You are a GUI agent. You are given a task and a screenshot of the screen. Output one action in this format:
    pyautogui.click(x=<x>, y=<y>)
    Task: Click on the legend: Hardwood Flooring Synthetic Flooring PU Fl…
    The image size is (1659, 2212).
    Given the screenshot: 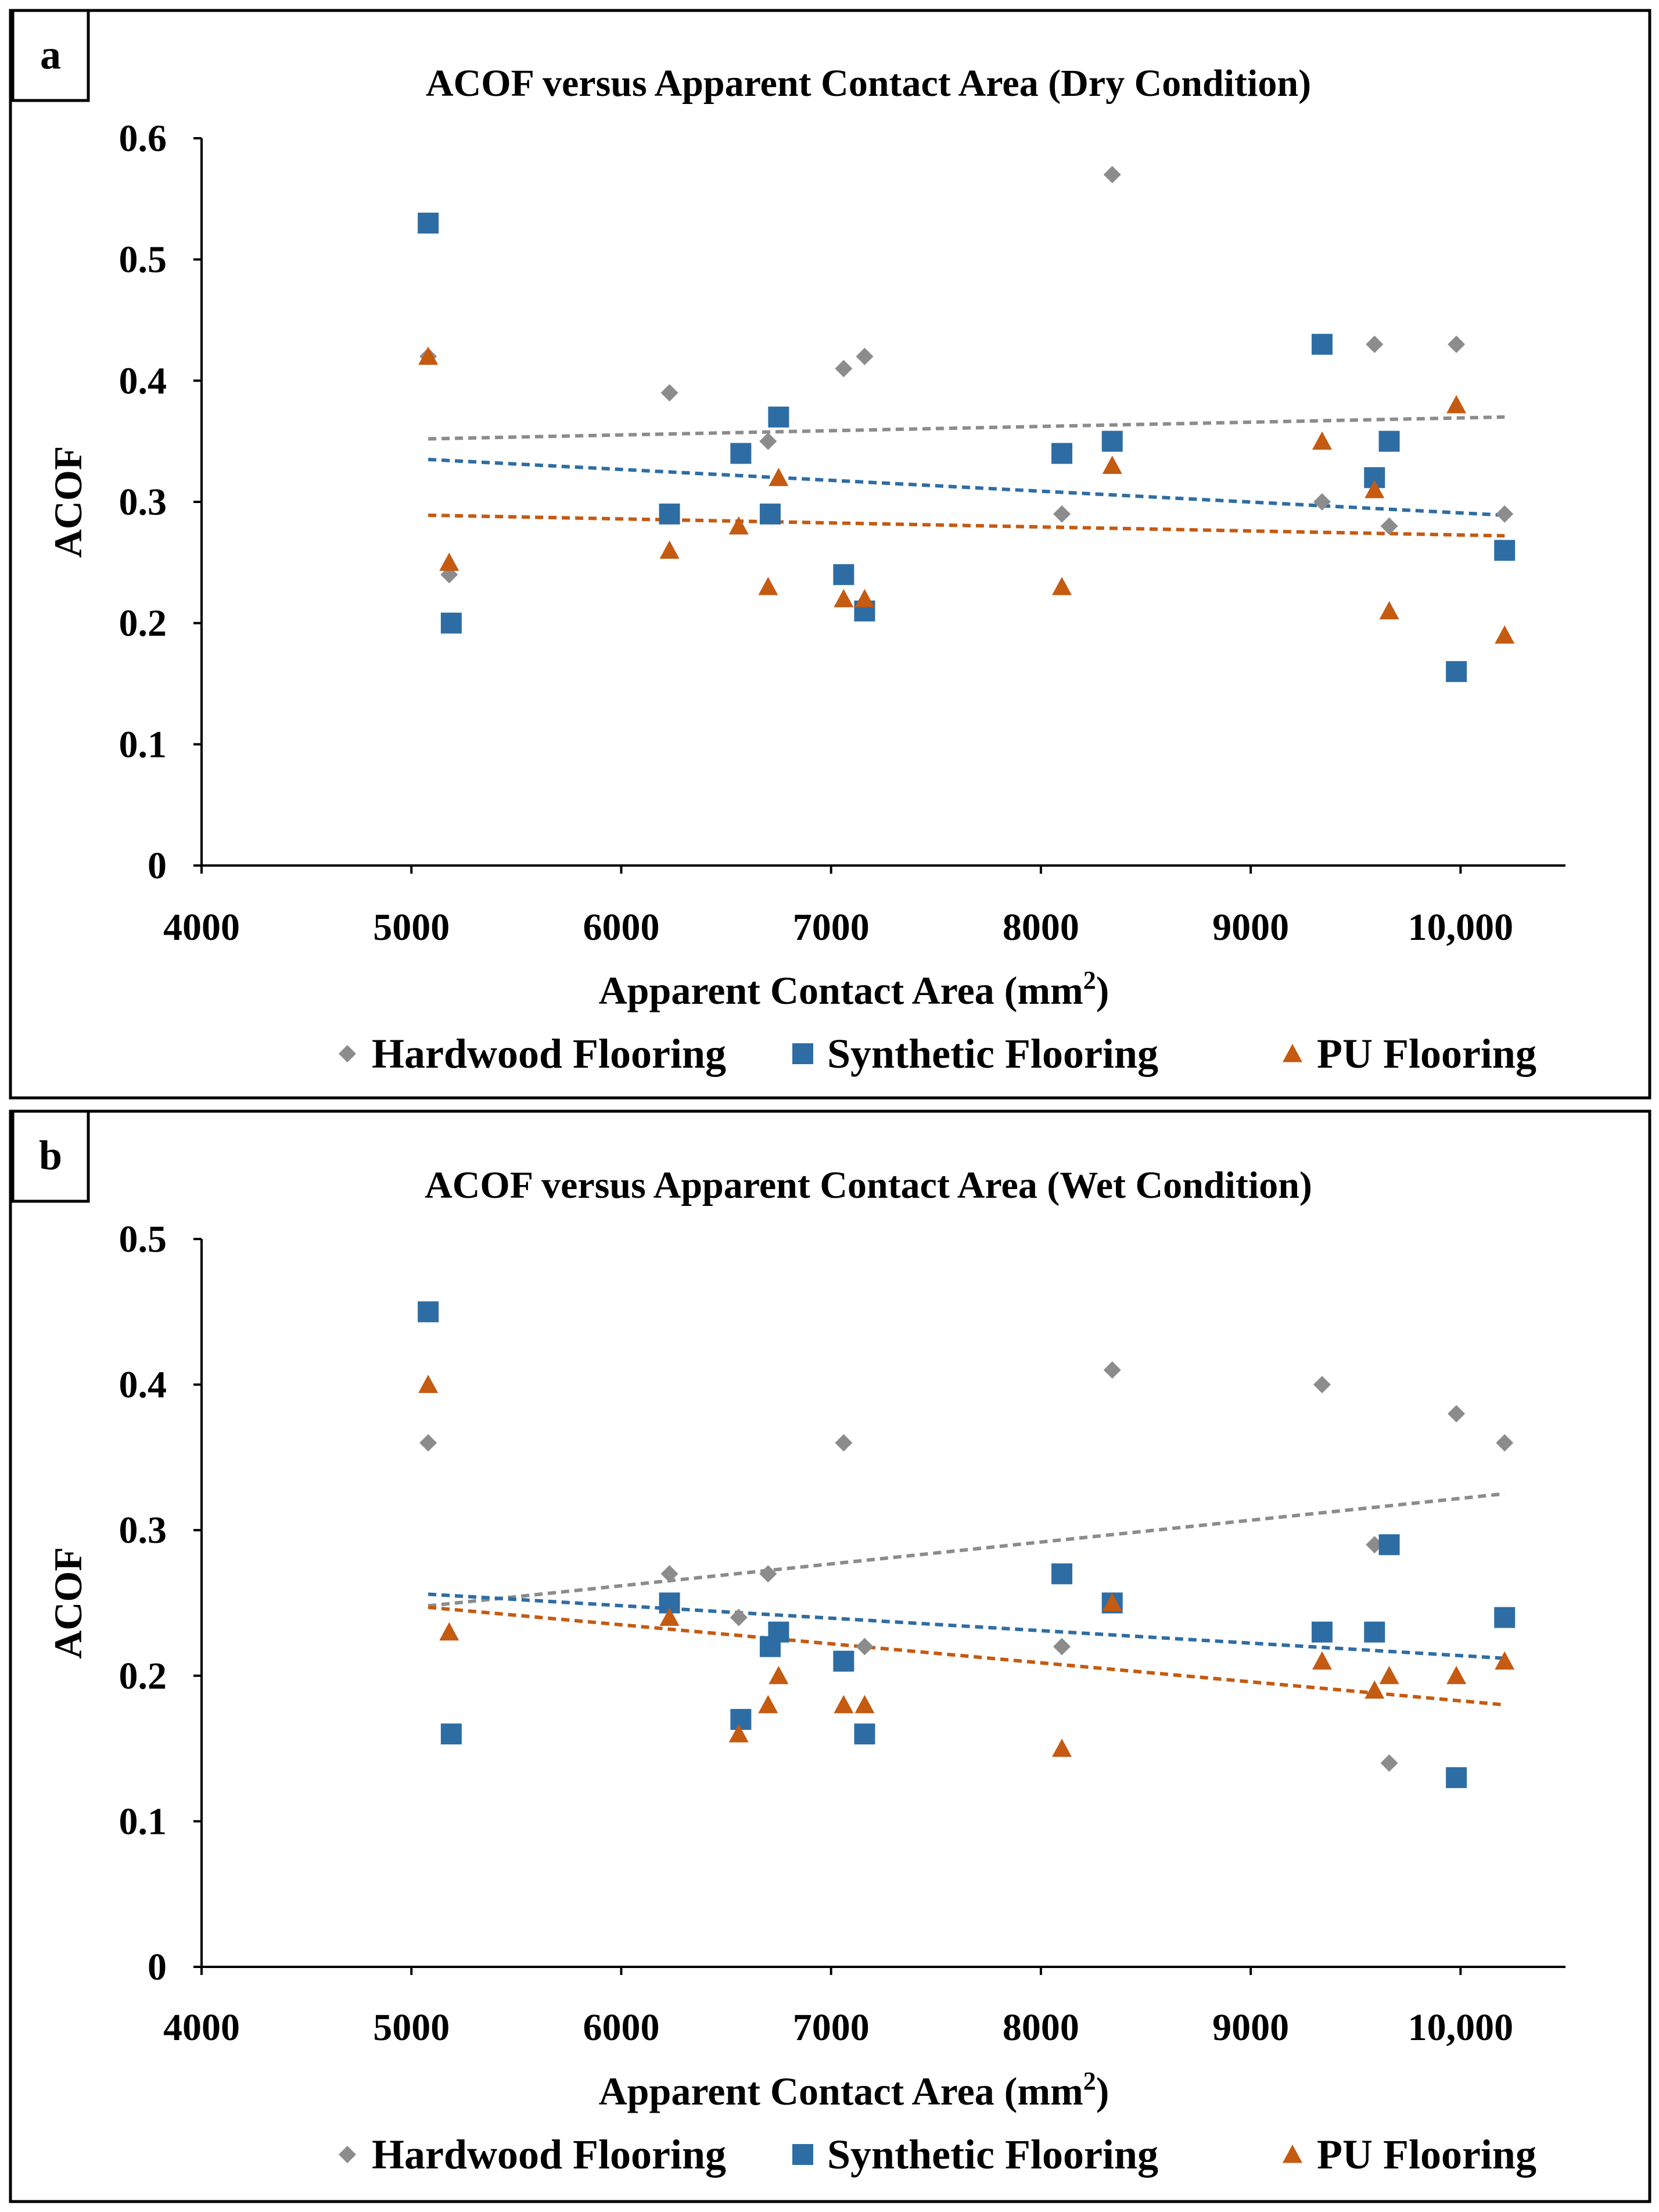 What is the action you would take?
    pyautogui.click(x=938, y=1053)
    